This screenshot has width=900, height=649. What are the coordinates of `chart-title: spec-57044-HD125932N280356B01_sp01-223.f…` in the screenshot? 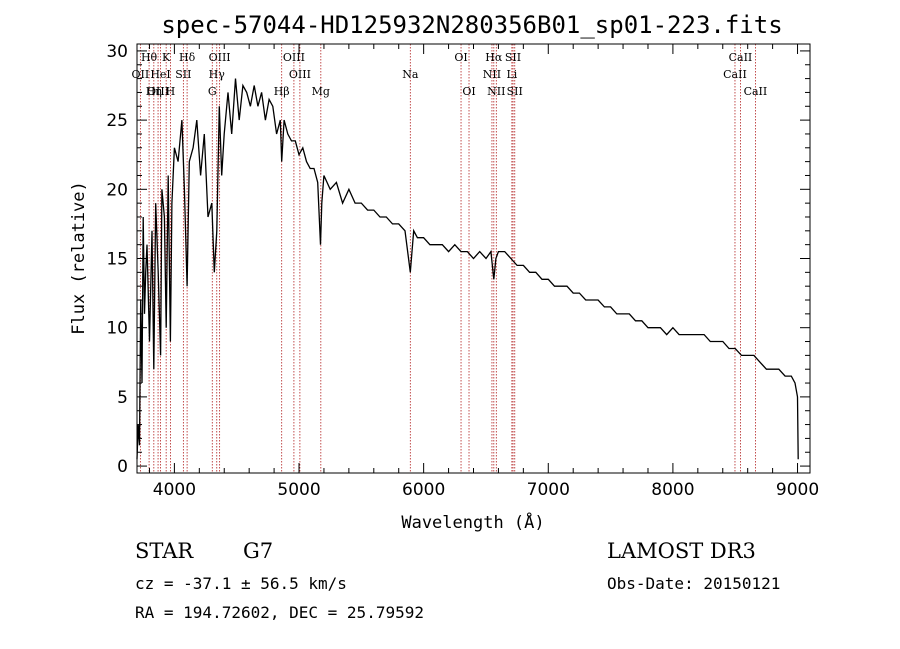 It's located at (471, 25).